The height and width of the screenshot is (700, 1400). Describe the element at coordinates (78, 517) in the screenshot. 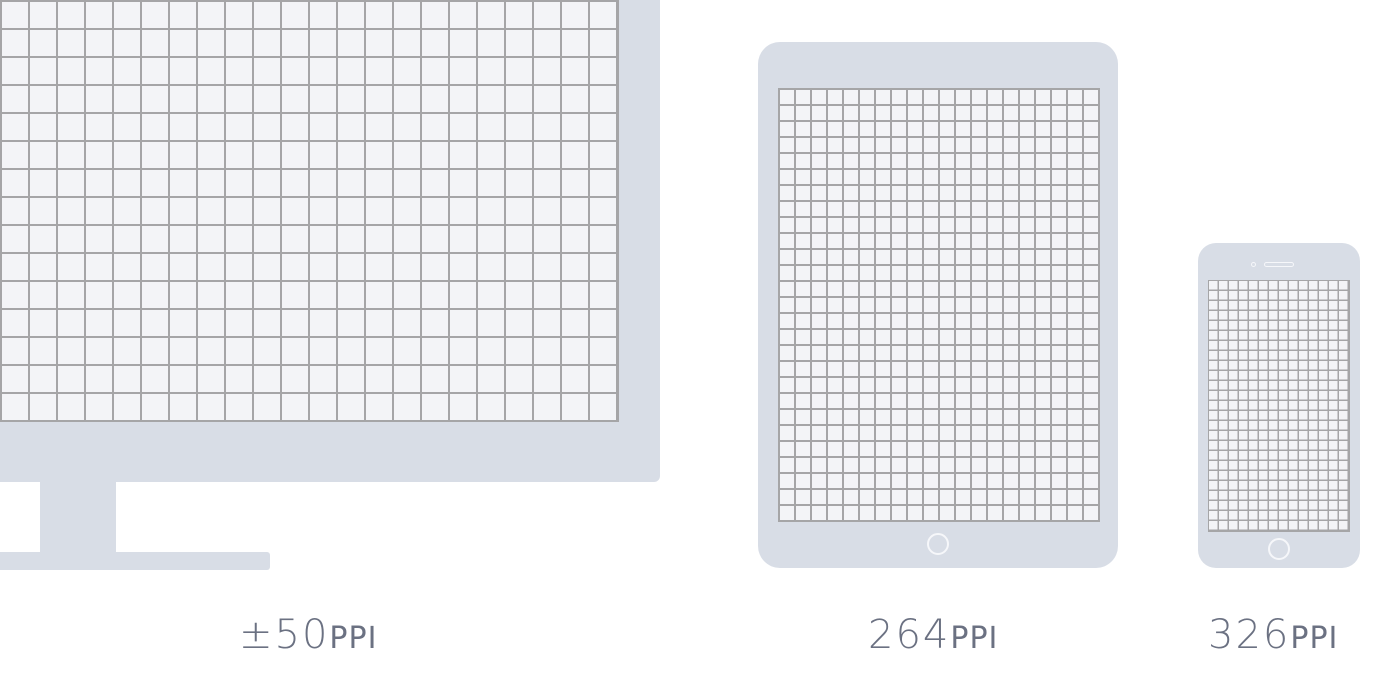

I see `monitor-stand-neck` at that location.